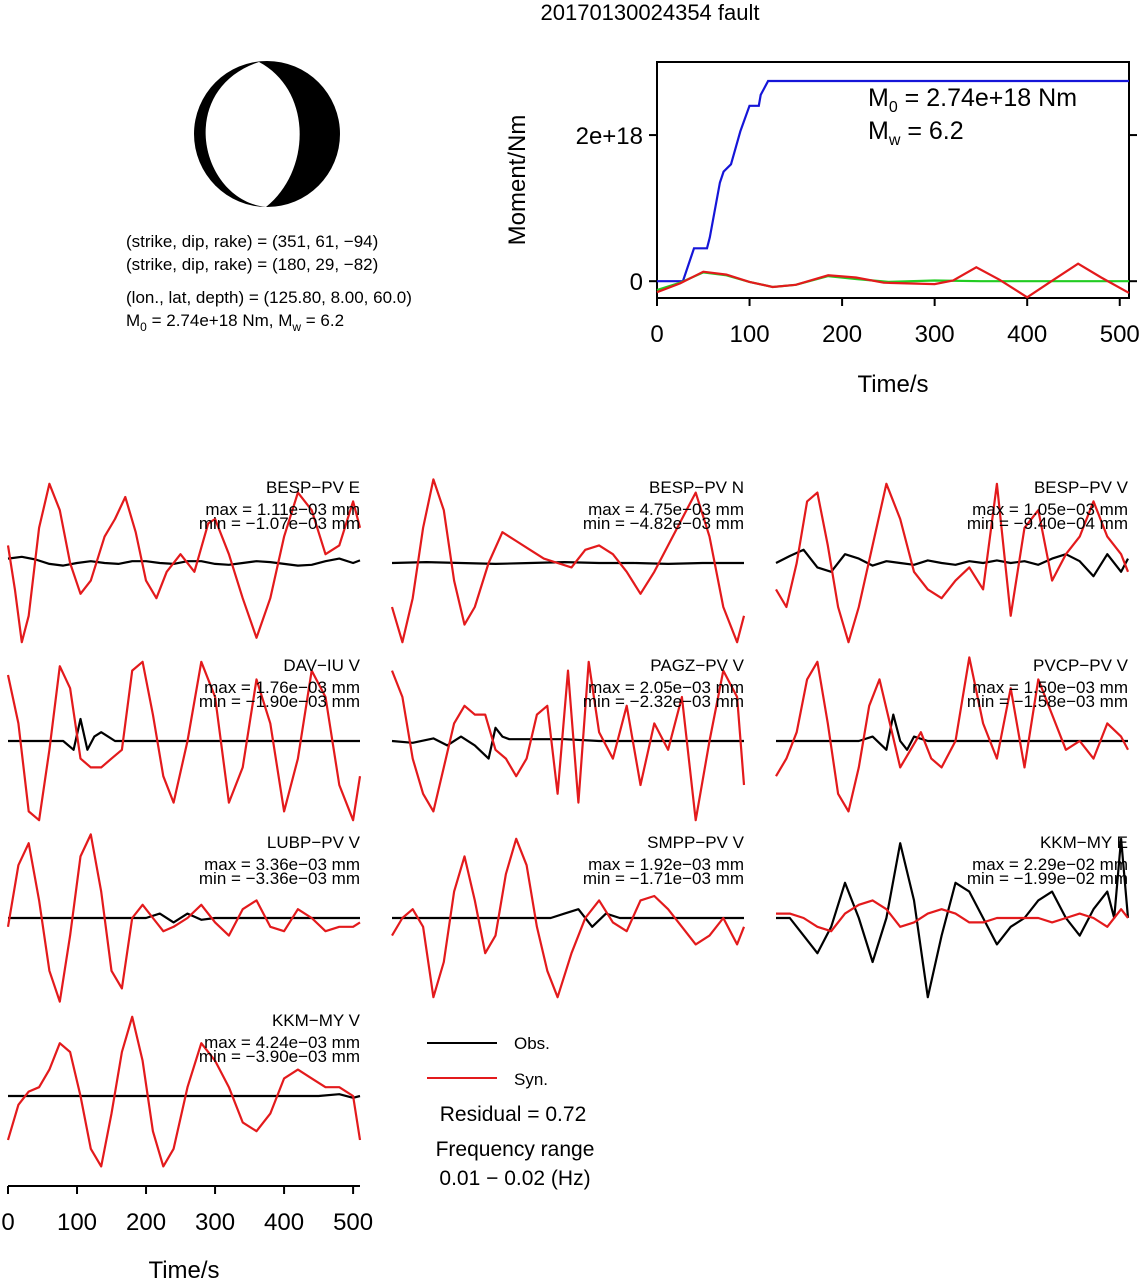 The height and width of the screenshot is (1281, 1143). What do you see at coordinates (267, 134) in the screenshot?
I see `beach-ball` at bounding box center [267, 134].